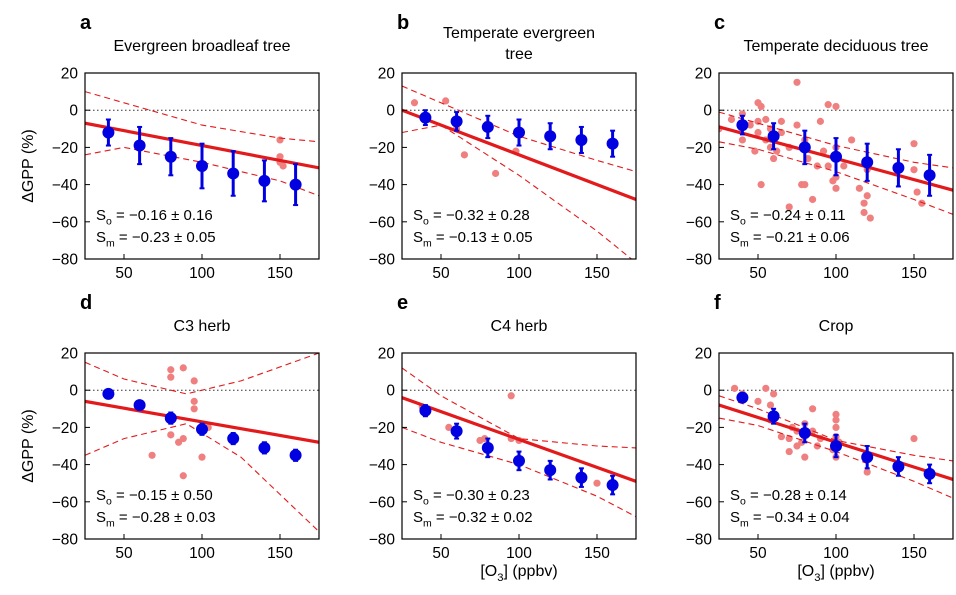  What do you see at coordinates (441, 273) in the screenshot?
I see `x-tick-label: 50` at bounding box center [441, 273].